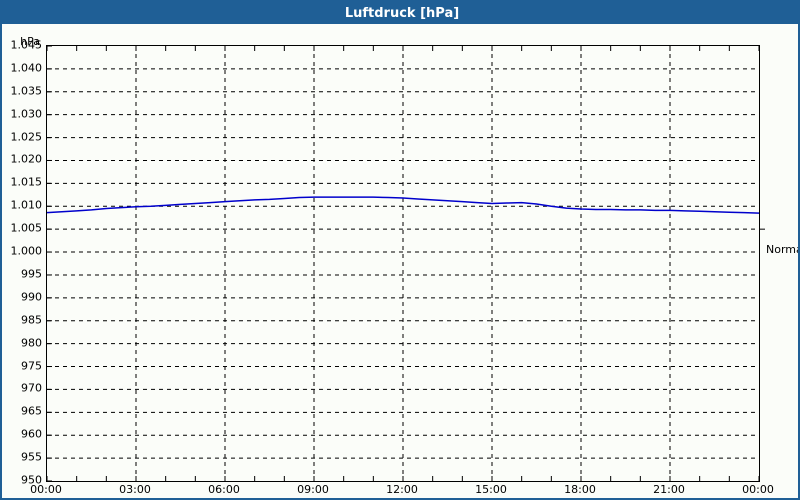 The width and height of the screenshot is (800, 500). I want to click on y-axis-tick: 950, so click(31, 480).